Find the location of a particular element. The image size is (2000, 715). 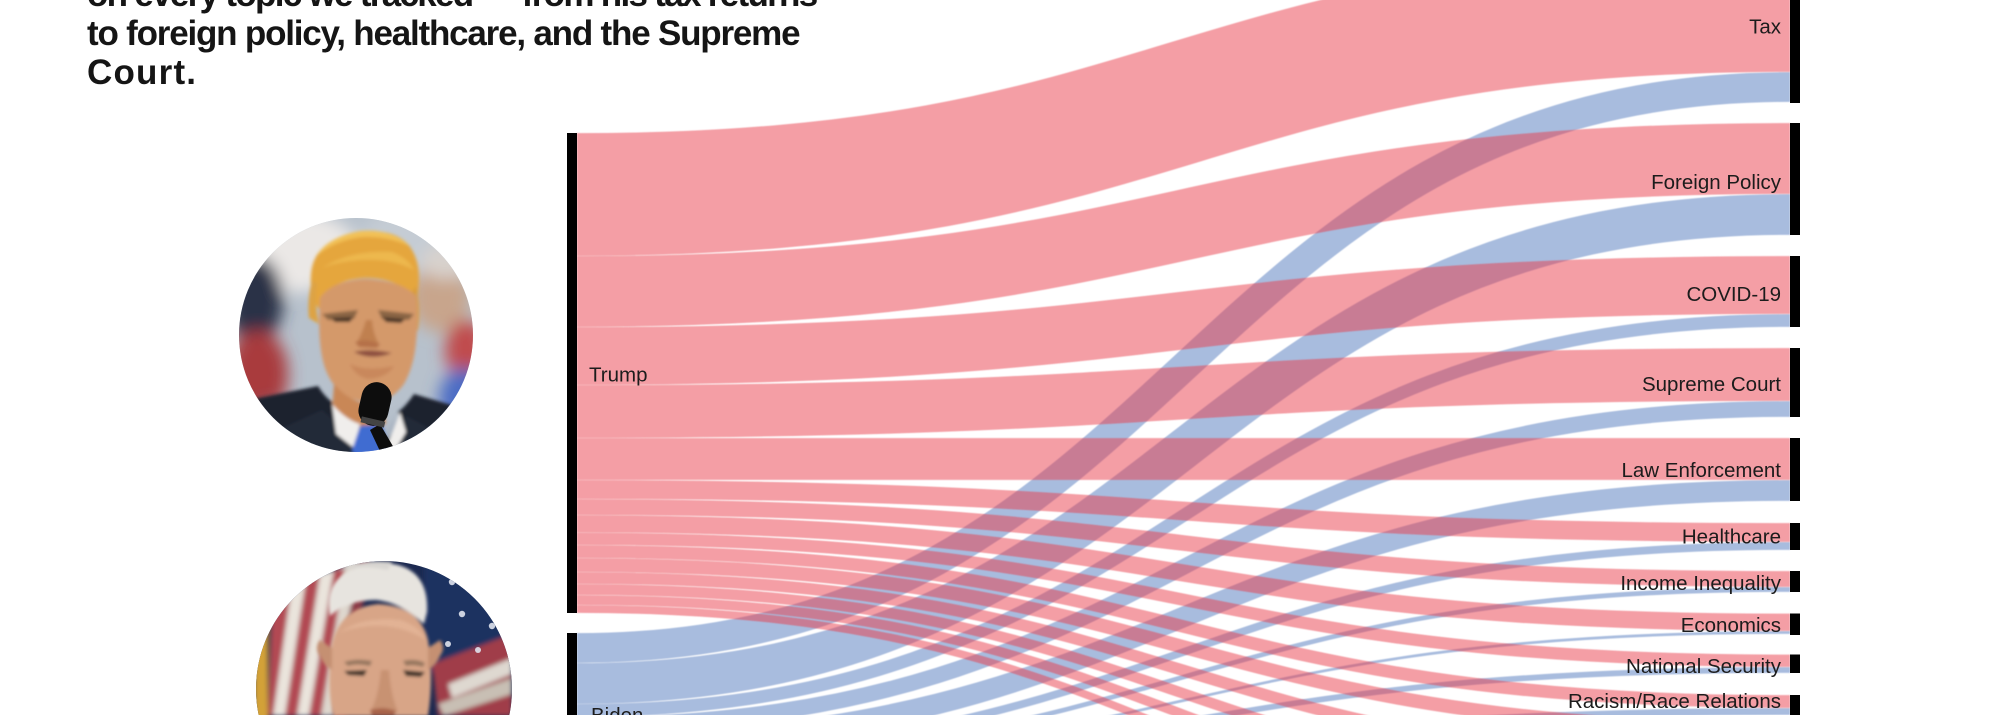

svg-text: National Security is located at coordinates (1704, 666).